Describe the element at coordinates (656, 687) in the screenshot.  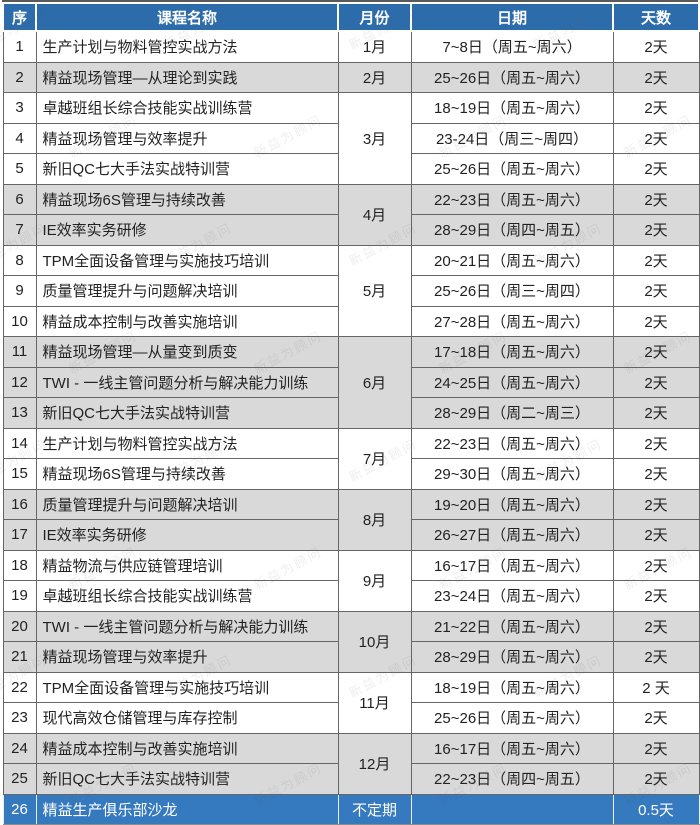
I see `days-cell: 2 天` at that location.